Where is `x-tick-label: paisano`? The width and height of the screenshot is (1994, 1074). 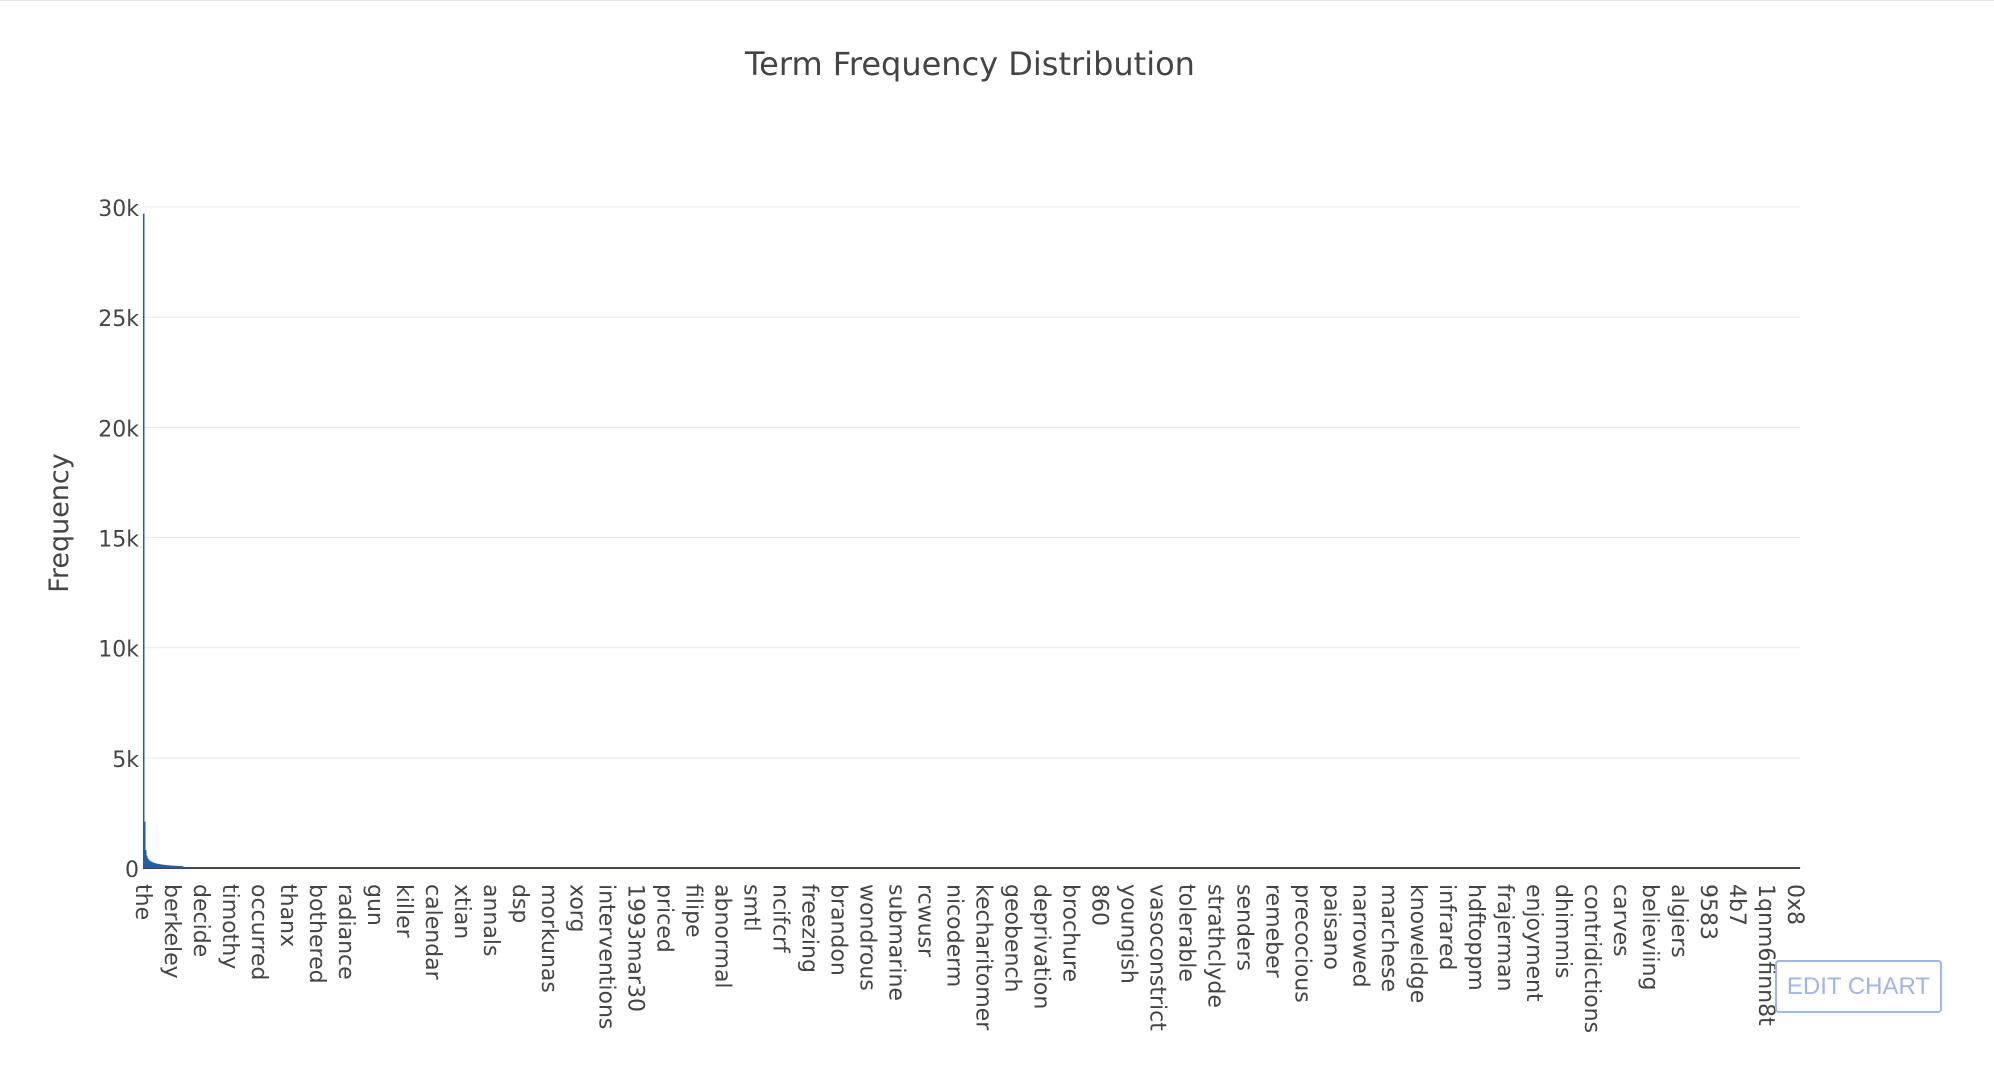
x-tick-label: paisano is located at coordinates (1330, 927).